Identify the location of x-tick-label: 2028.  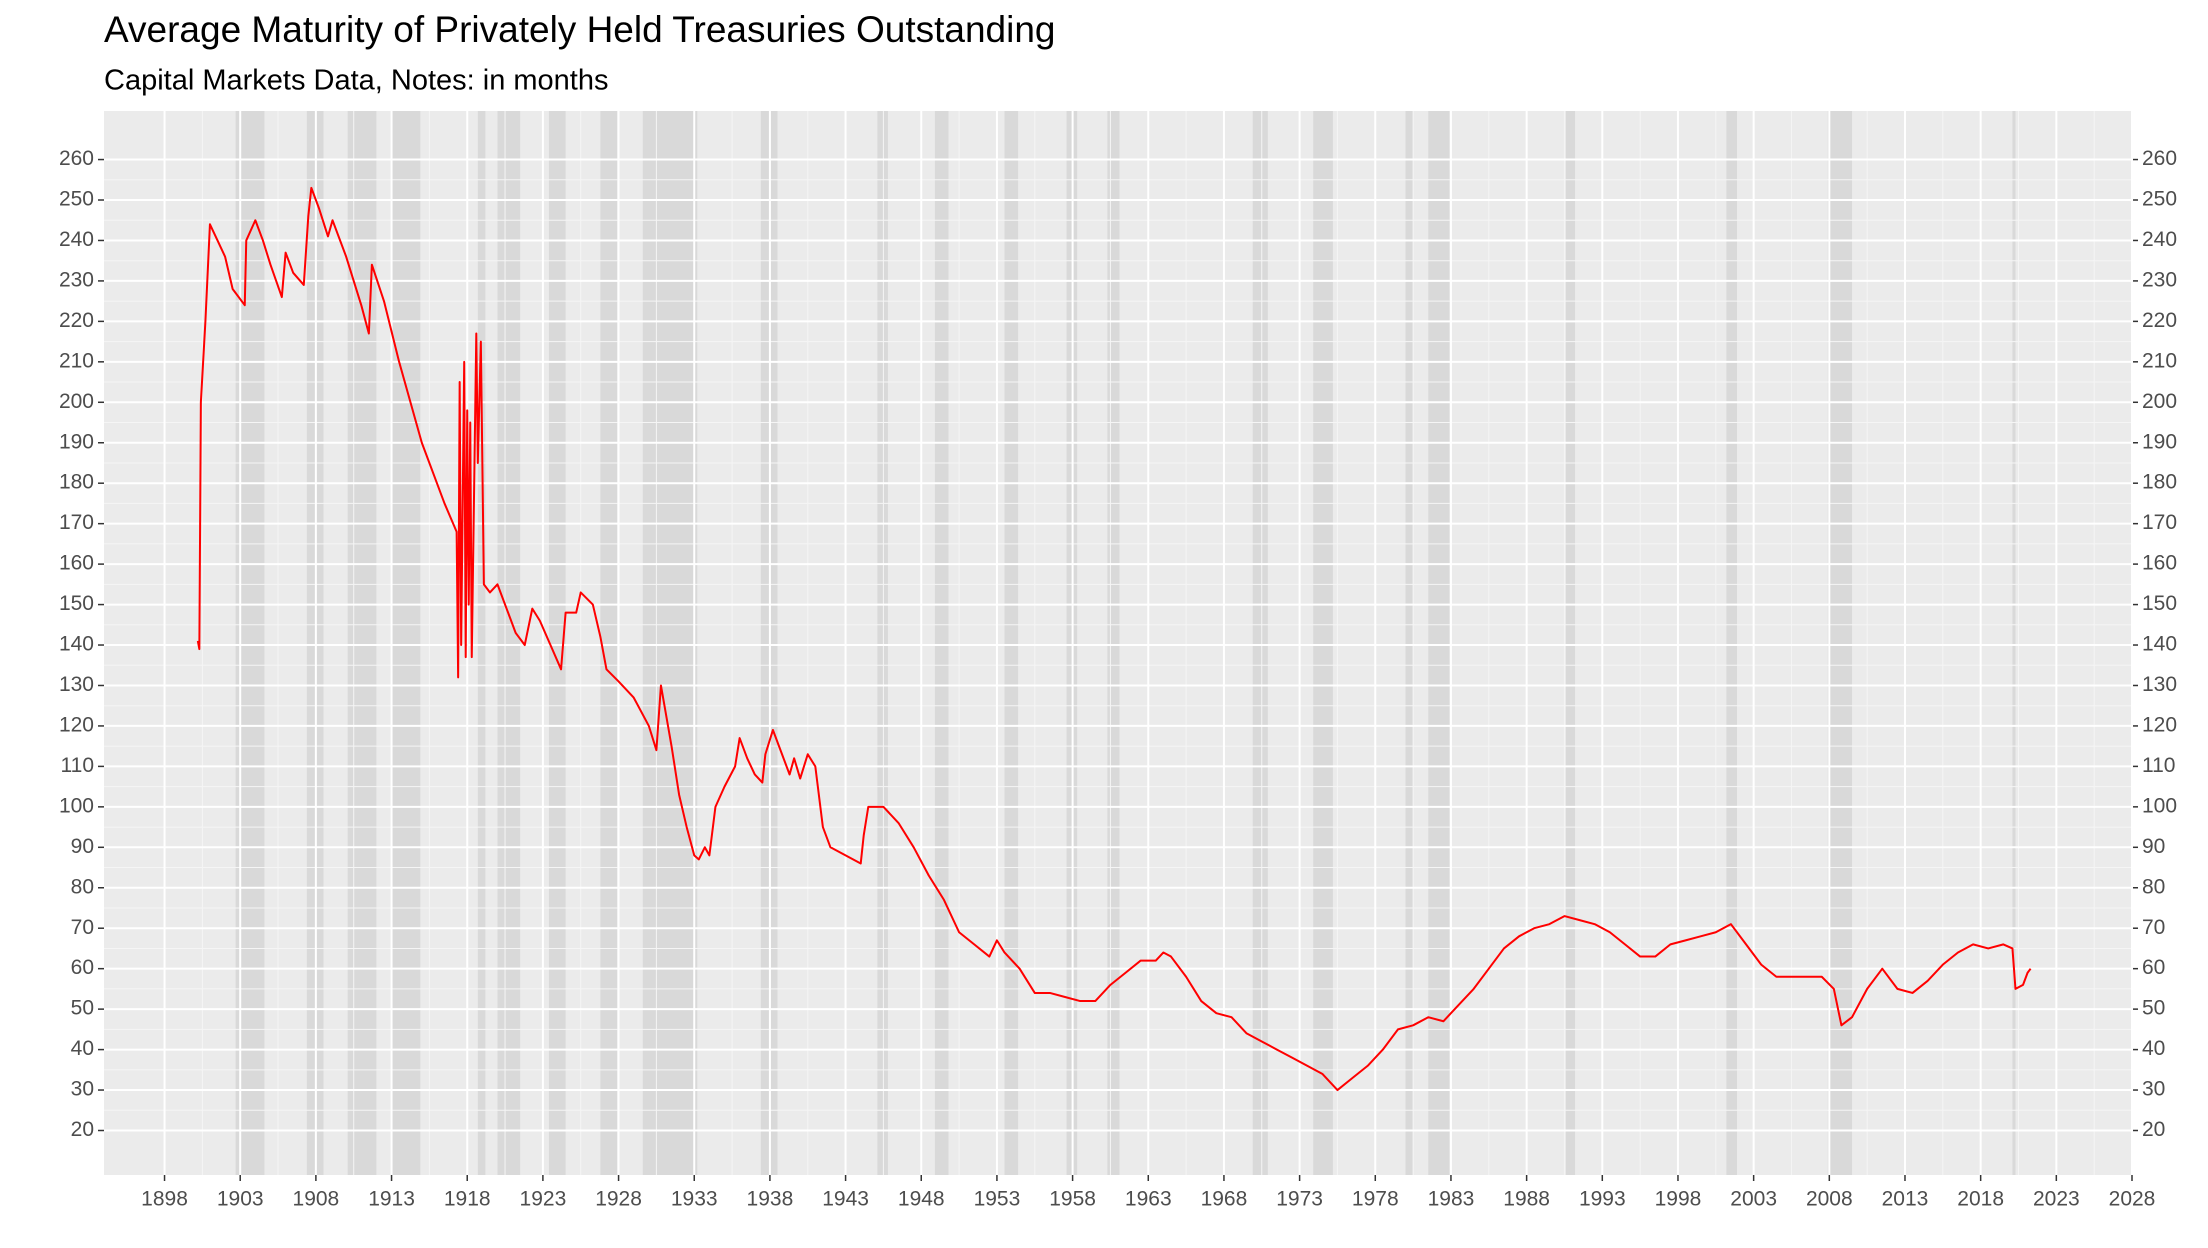
(2132, 1199).